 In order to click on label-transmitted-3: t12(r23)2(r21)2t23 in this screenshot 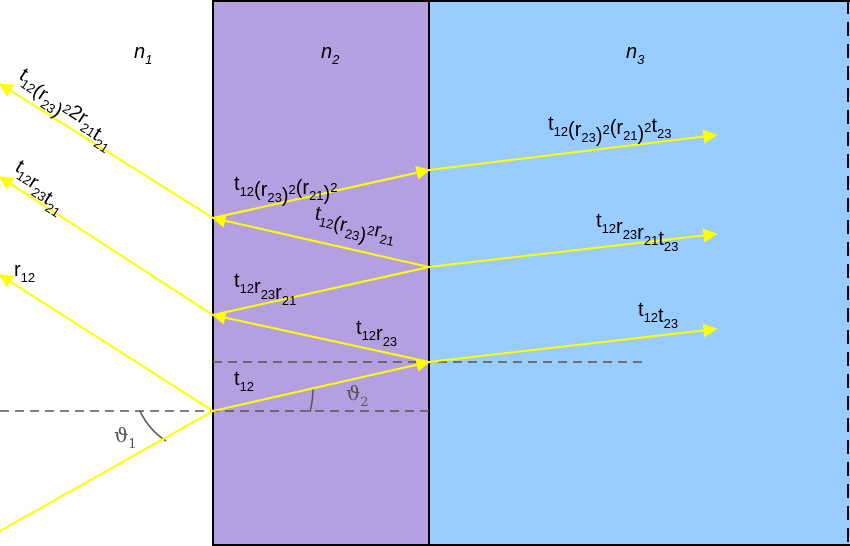, I will do `click(609, 130)`.